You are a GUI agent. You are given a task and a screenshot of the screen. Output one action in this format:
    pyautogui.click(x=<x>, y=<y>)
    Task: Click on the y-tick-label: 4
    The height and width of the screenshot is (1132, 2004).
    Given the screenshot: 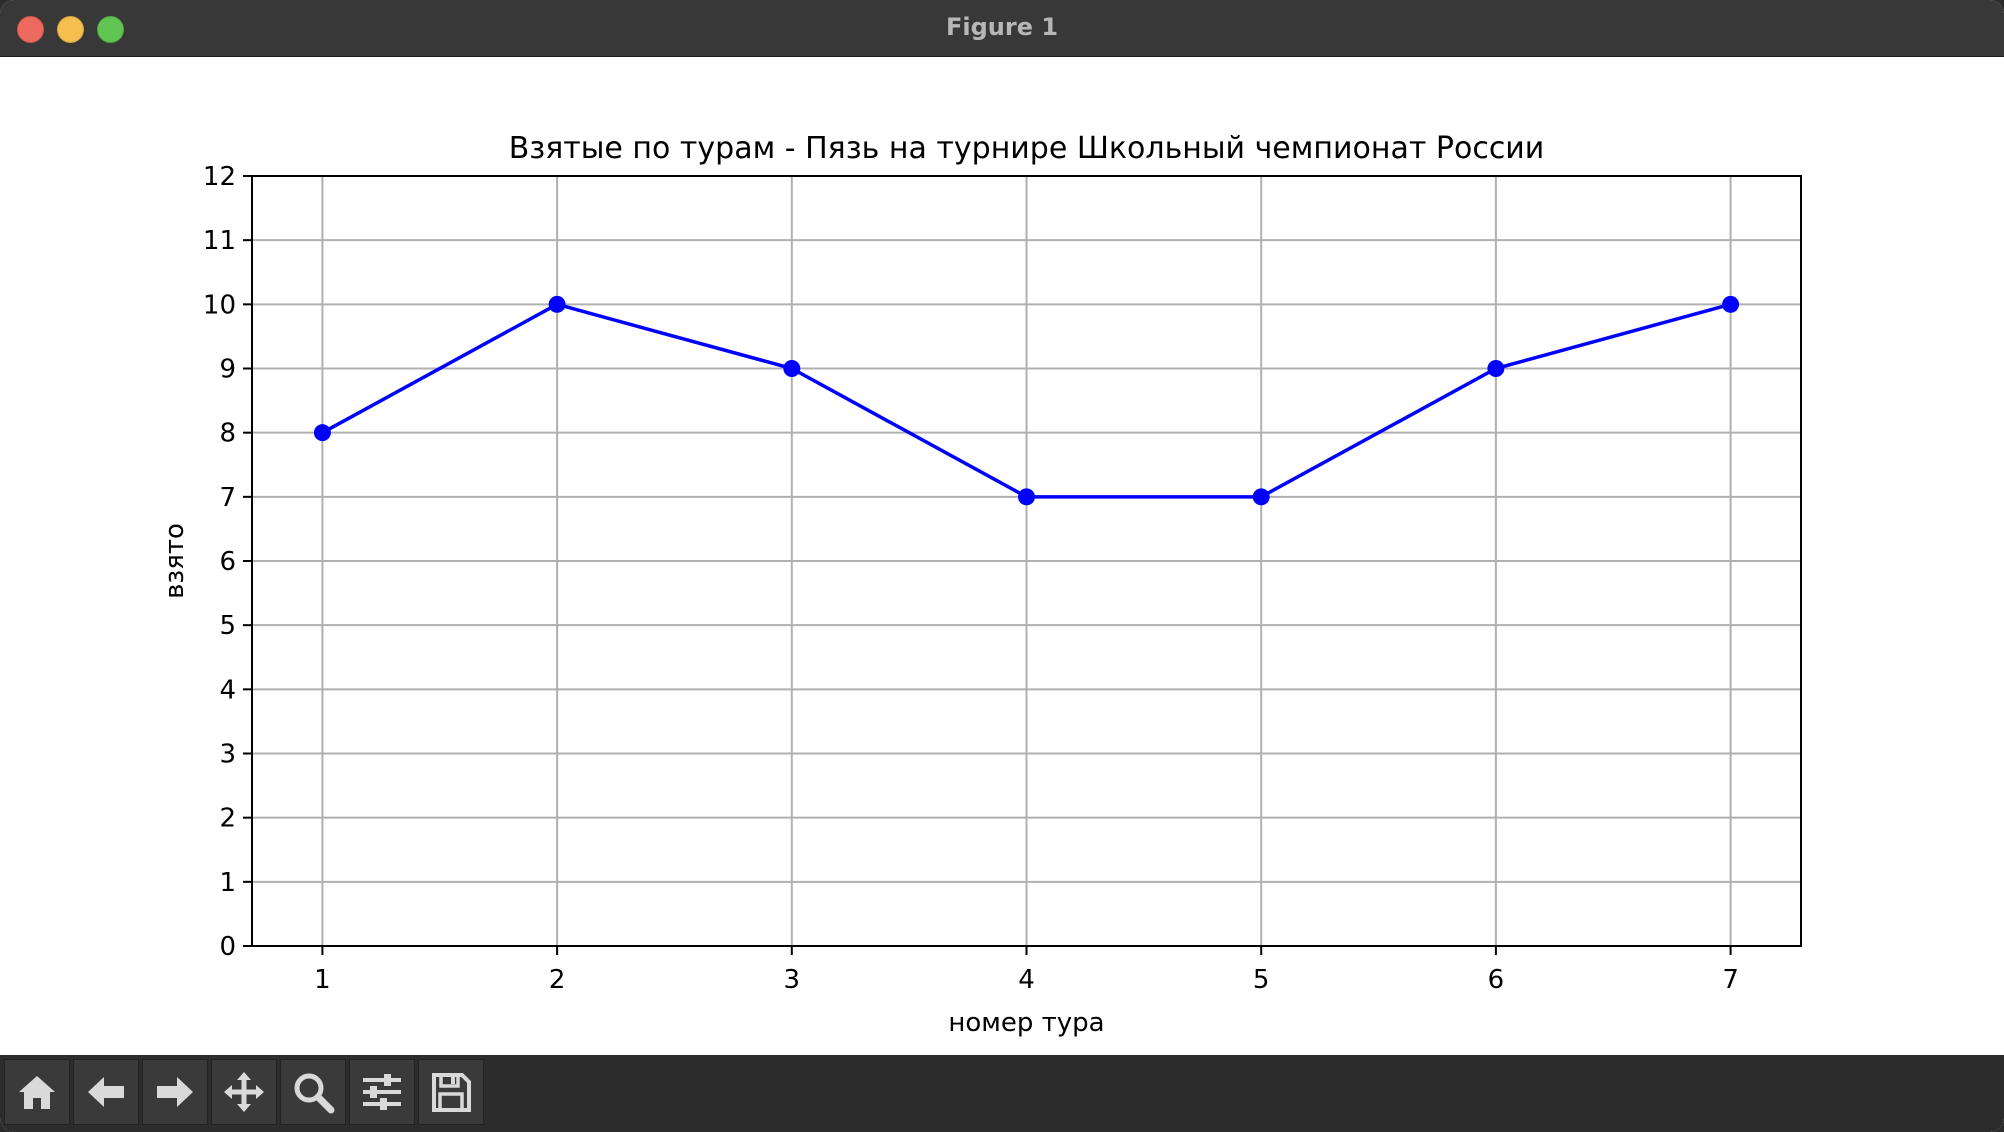 What is the action you would take?
    pyautogui.click(x=227, y=690)
    